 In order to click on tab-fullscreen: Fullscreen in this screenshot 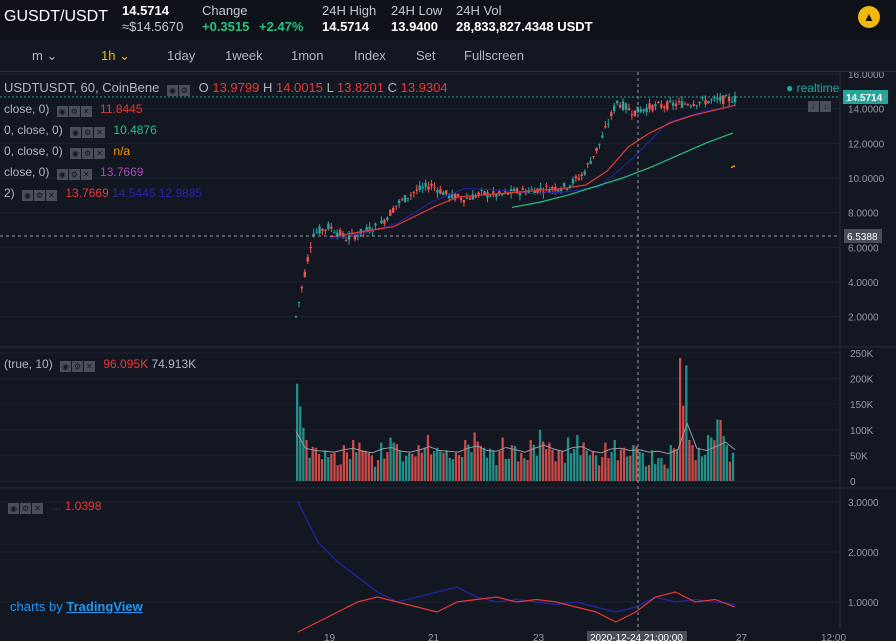, I will do `click(494, 55)`.